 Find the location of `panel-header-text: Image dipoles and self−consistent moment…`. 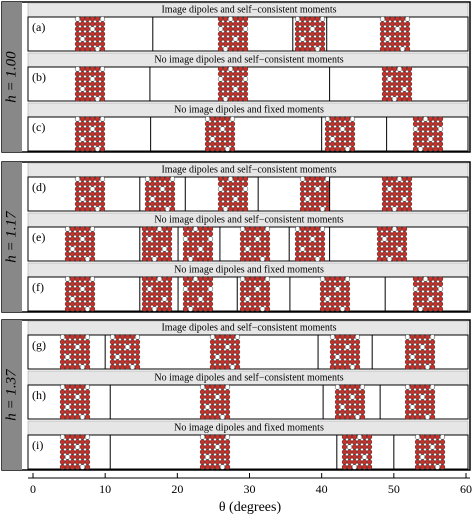

panel-header-text: Image dipoles and self−consistent moment… is located at coordinates (248, 169).